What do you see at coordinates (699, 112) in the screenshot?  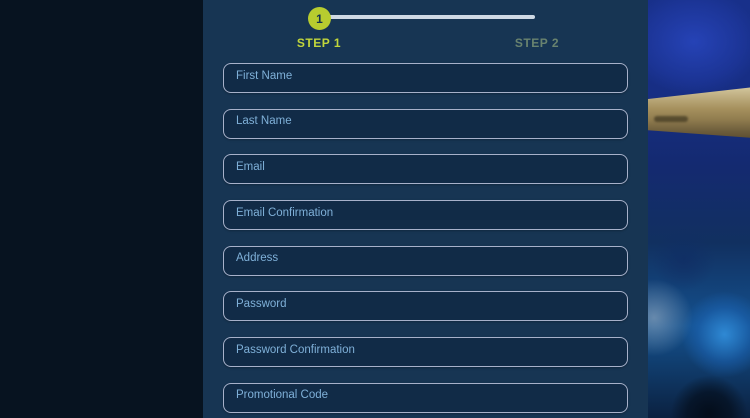 I see `baseball-bat-image` at bounding box center [699, 112].